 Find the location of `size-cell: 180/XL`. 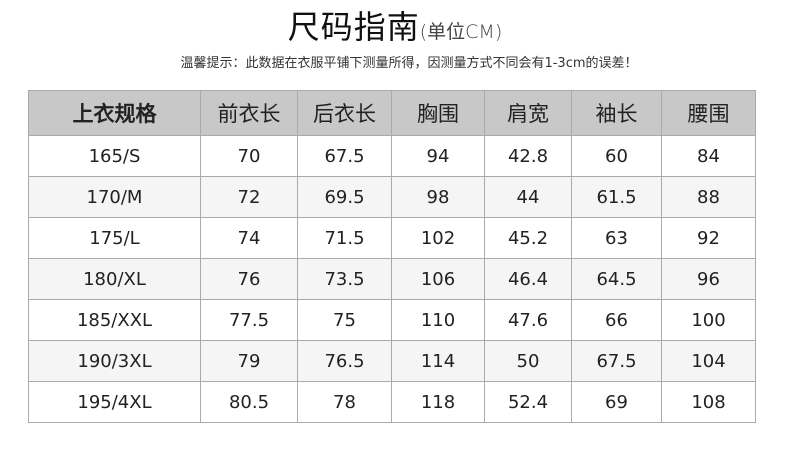

size-cell: 180/XL is located at coordinates (114, 279).